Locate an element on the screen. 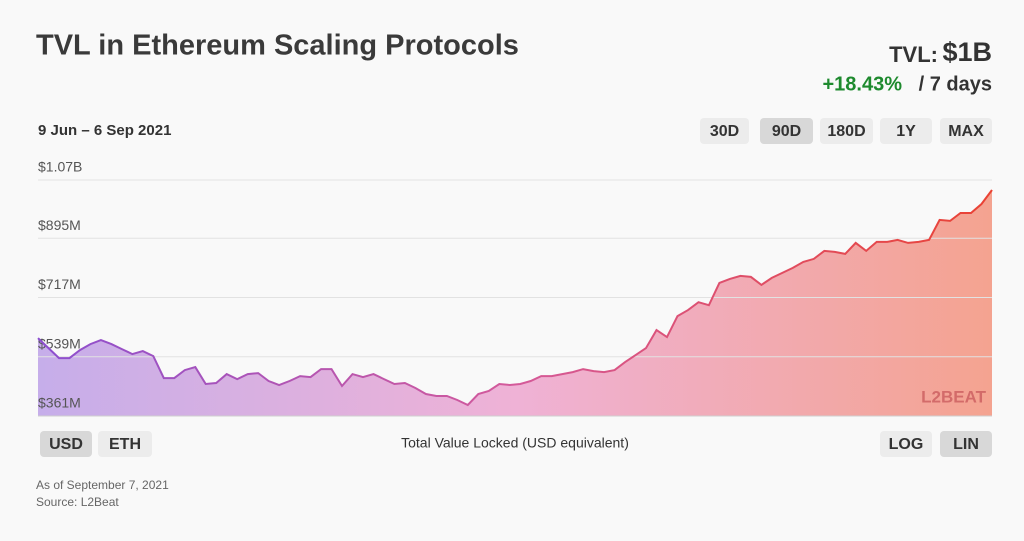  button: 180D is located at coordinates (846, 131).